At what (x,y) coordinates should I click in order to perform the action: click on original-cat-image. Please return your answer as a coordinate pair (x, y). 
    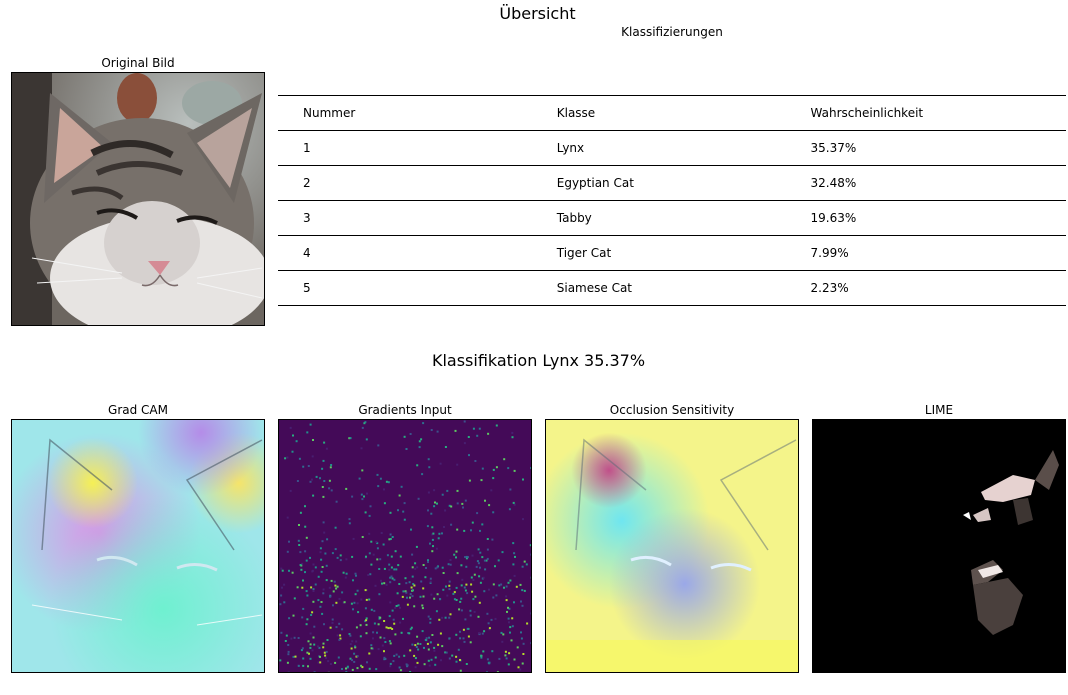
    Looking at the image, I should click on (138, 199).